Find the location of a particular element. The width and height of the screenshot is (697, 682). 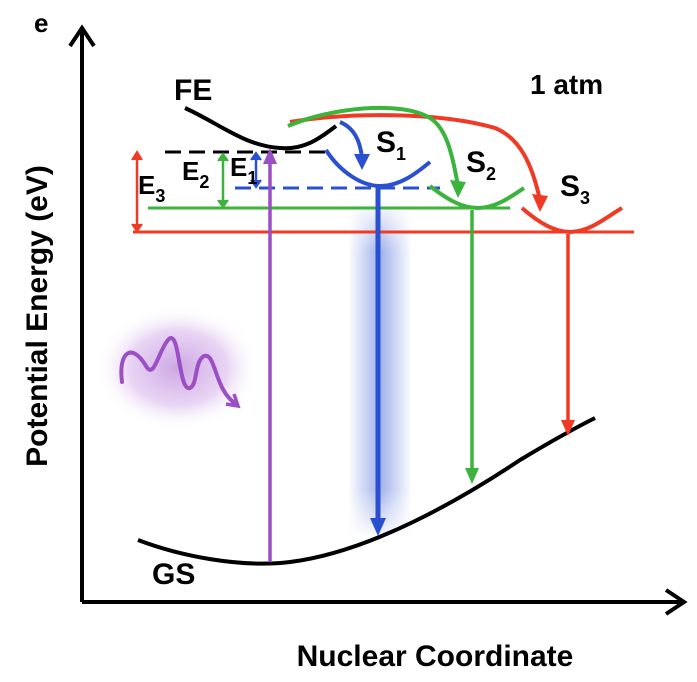

energy-gap-arrows is located at coordinates (196, 191).